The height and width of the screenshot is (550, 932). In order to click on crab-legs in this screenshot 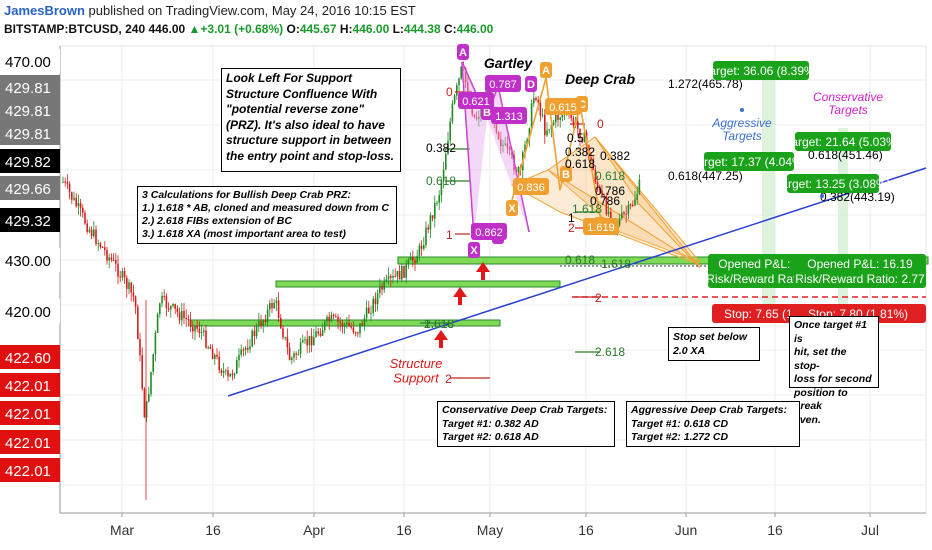, I will do `click(557, 155)`.